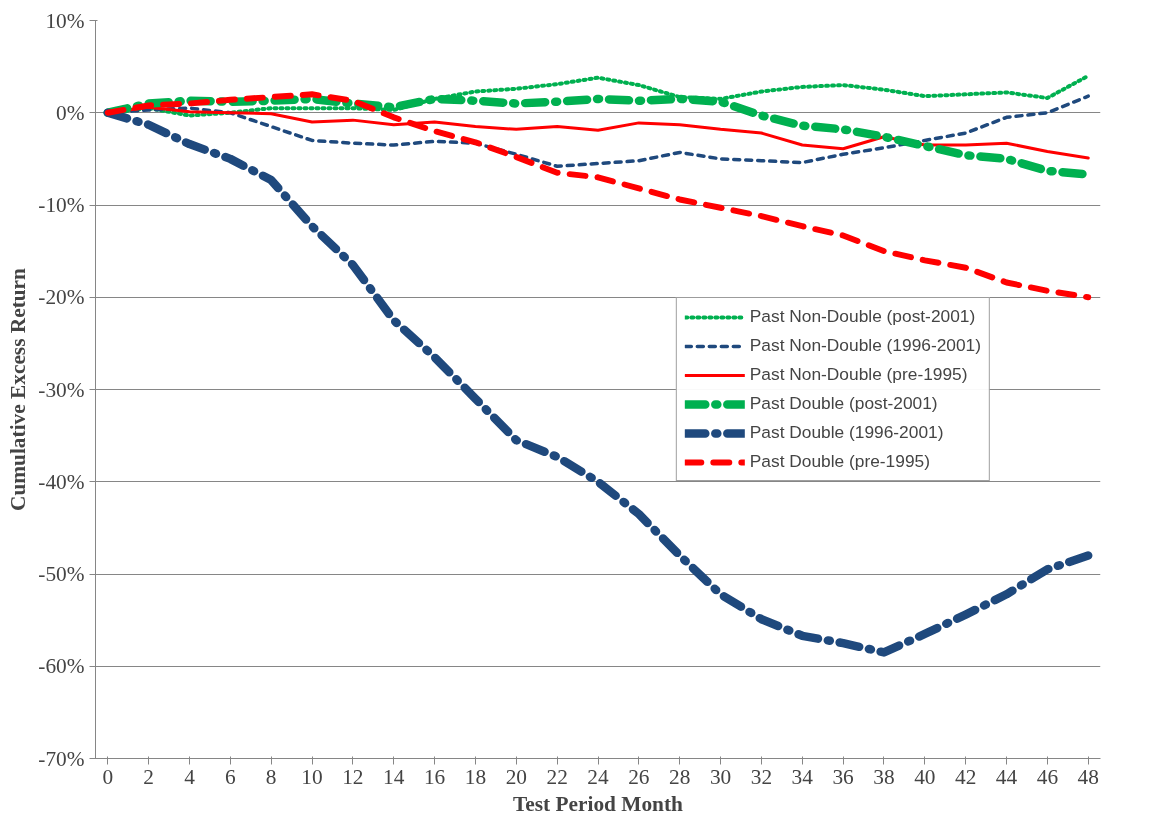 This screenshot has height=835, width=1151. What do you see at coordinates (434, 776) in the screenshot?
I see `x-tick-label: 16` at bounding box center [434, 776].